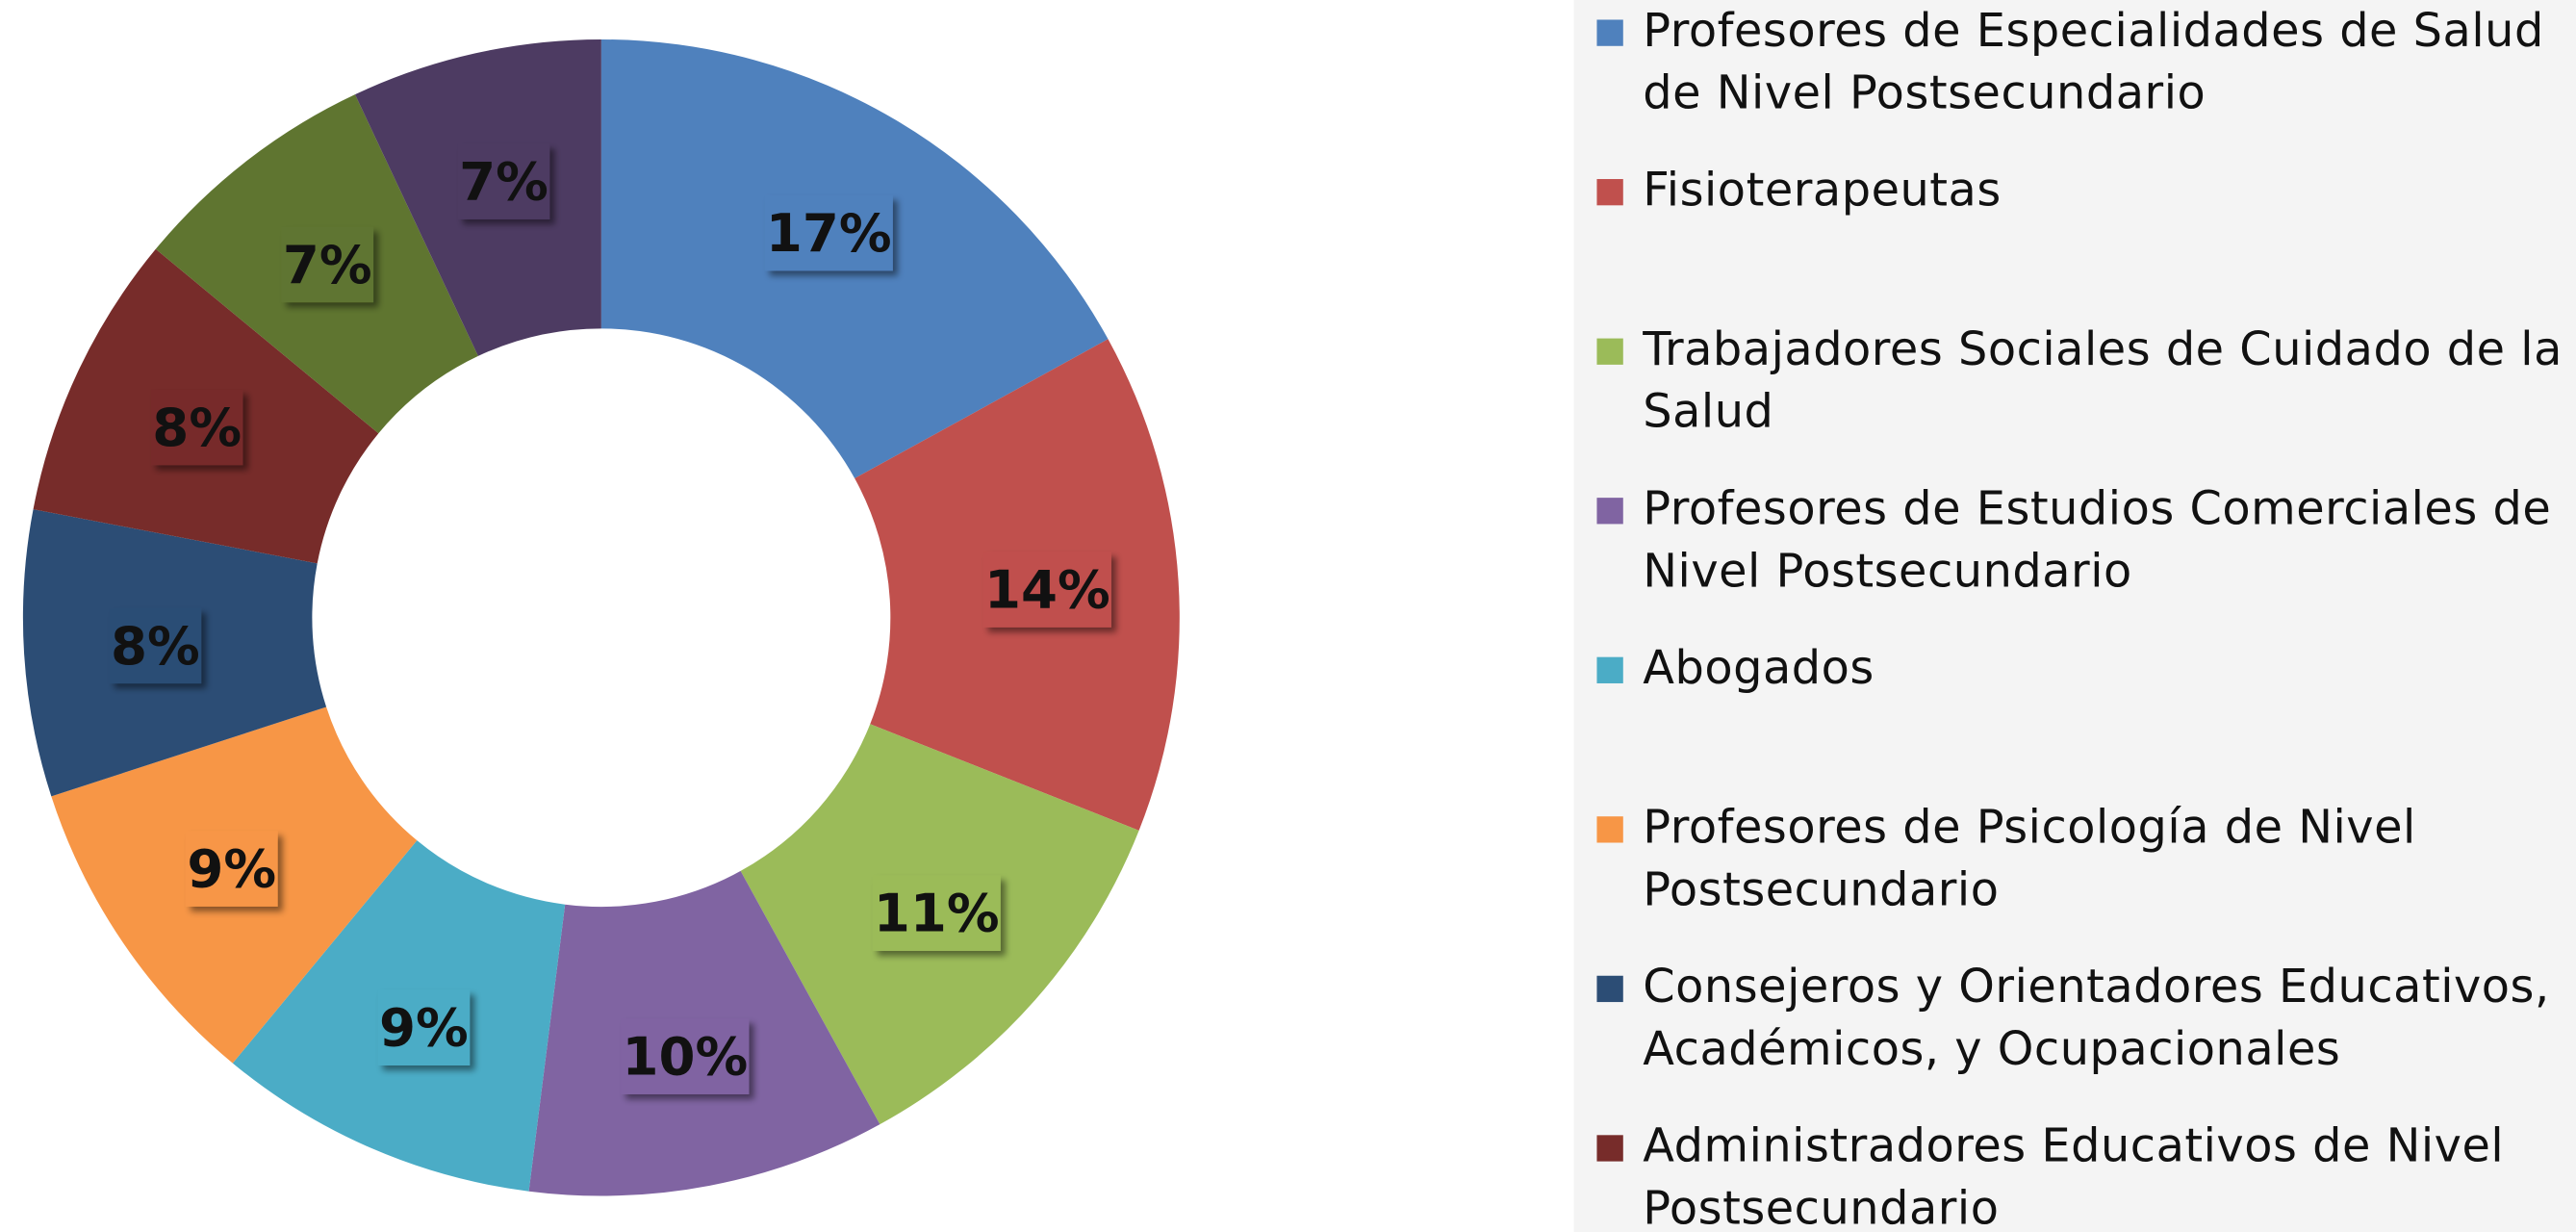  What do you see at coordinates (1822, 190) in the screenshot?
I see `legend-label: Fisioterapeutas` at bounding box center [1822, 190].